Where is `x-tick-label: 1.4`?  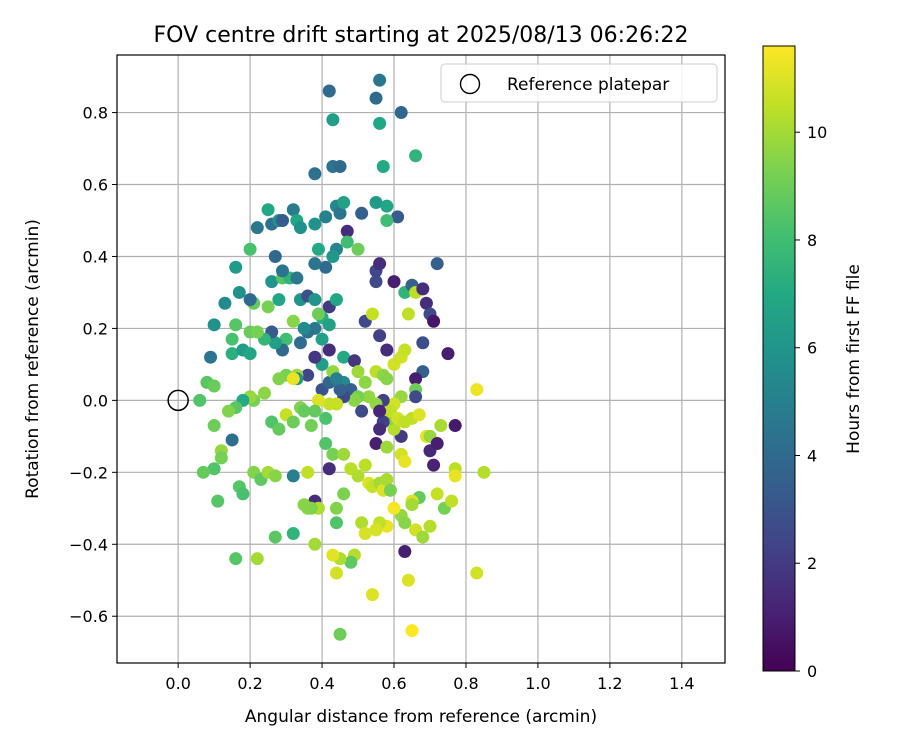 x-tick-label: 1.4 is located at coordinates (681, 683).